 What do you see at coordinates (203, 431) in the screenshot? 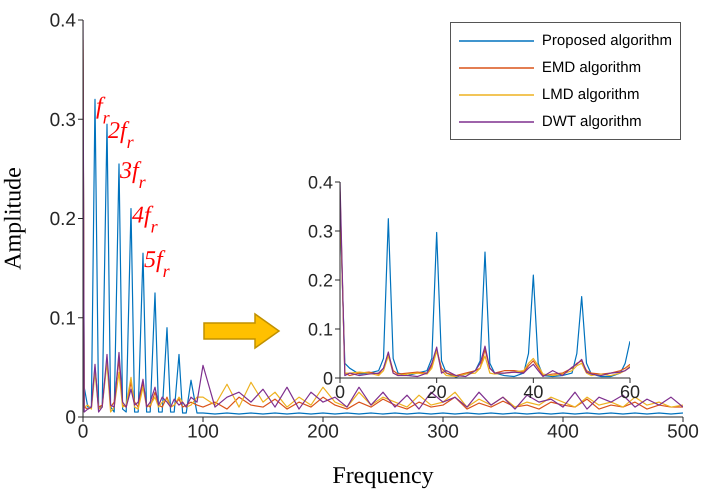
I see `x-tick-label: 100` at bounding box center [203, 431].